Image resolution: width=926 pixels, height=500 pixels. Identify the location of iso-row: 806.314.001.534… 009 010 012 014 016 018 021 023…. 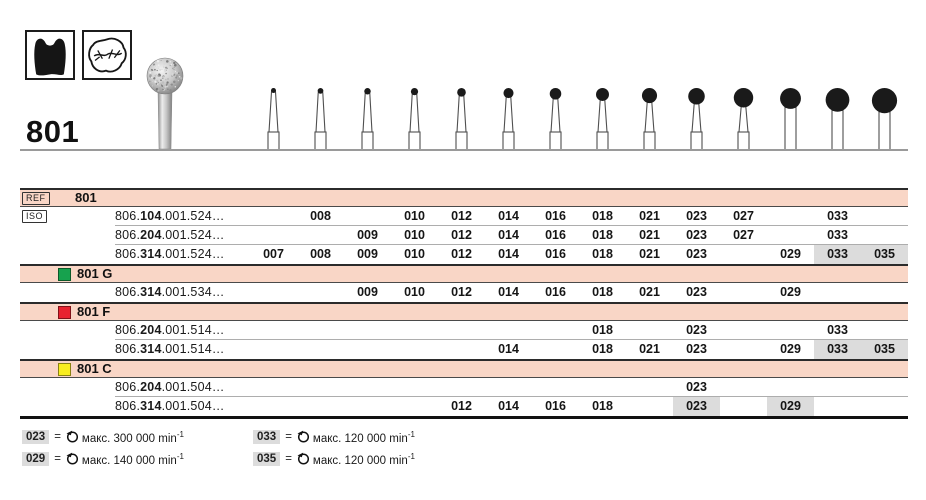
(464, 292).